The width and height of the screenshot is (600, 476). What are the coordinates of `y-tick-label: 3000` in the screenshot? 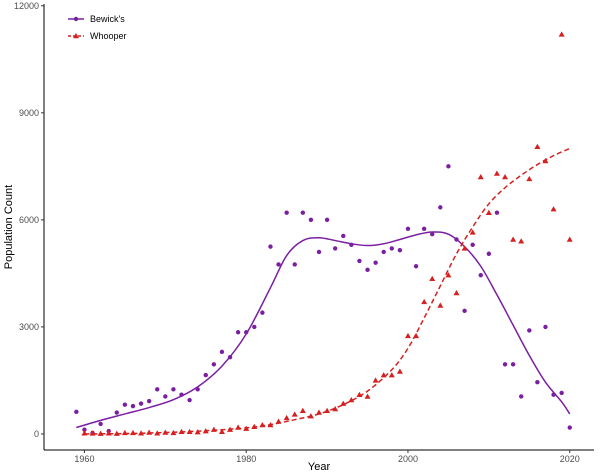 It's located at (29, 327).